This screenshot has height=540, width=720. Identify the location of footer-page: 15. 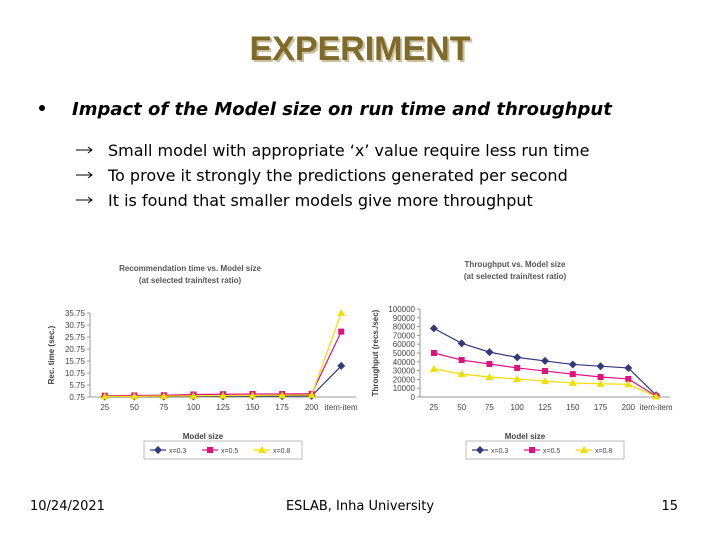
(669, 506).